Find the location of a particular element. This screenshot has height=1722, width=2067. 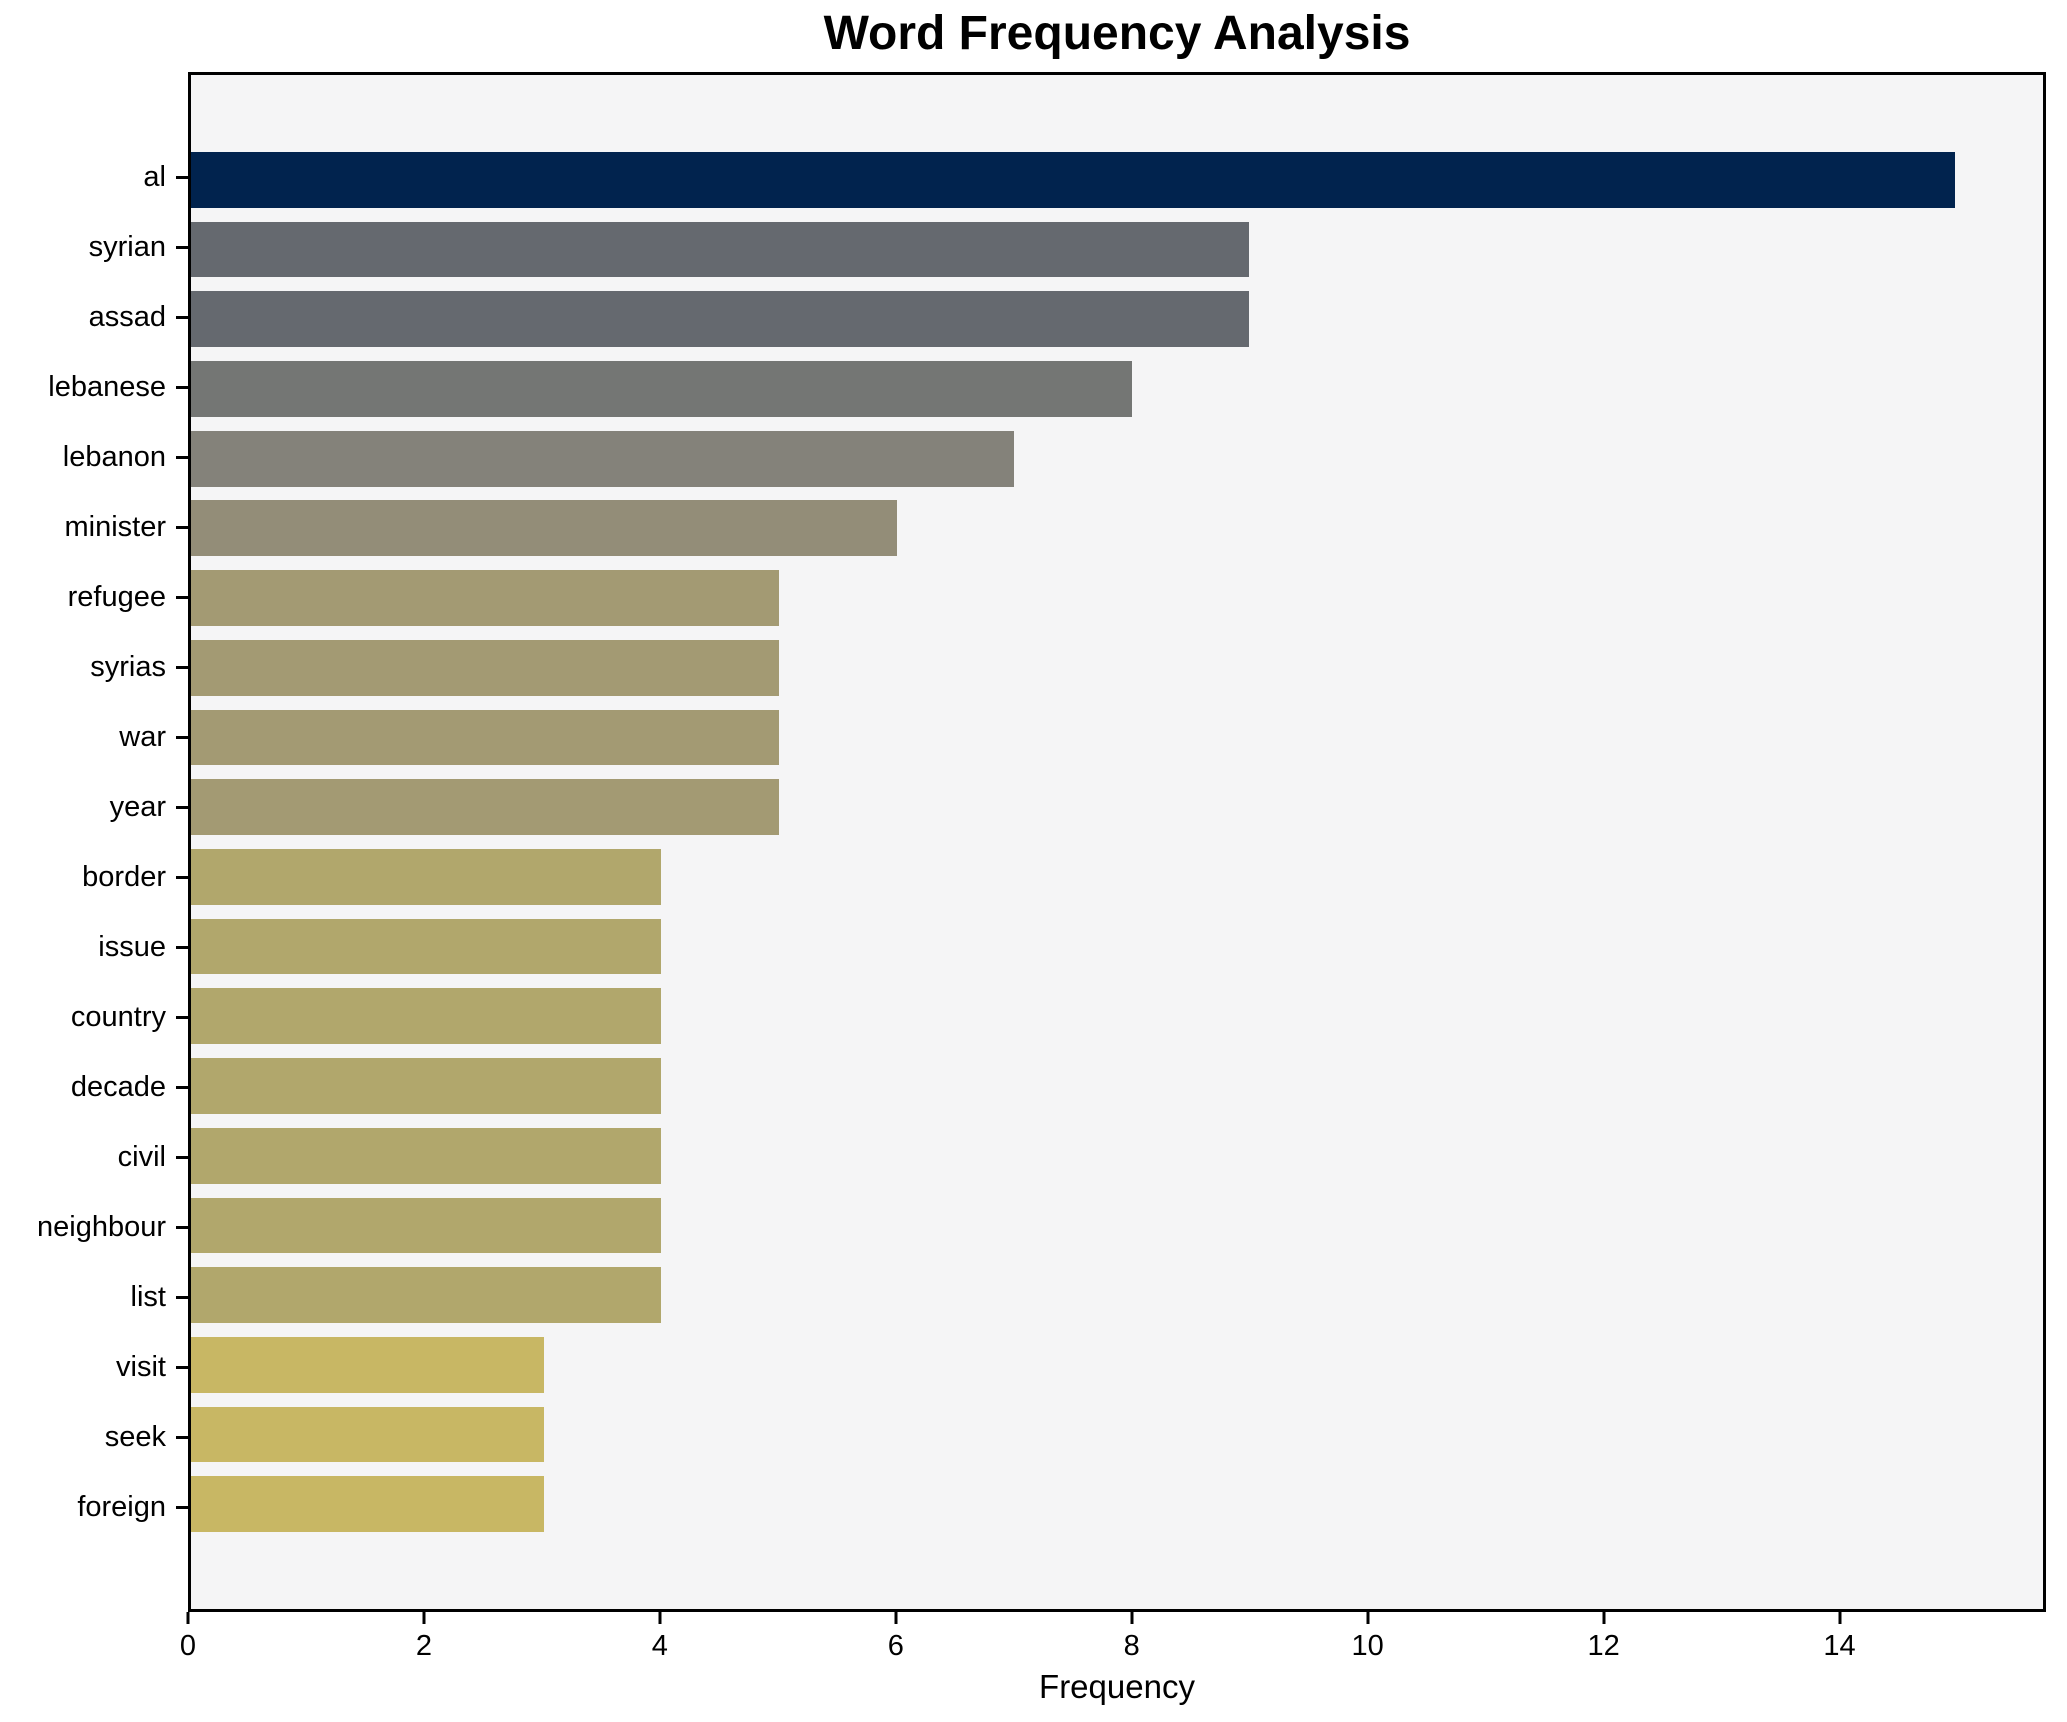

y-tick-label: visit is located at coordinates (141, 1366).